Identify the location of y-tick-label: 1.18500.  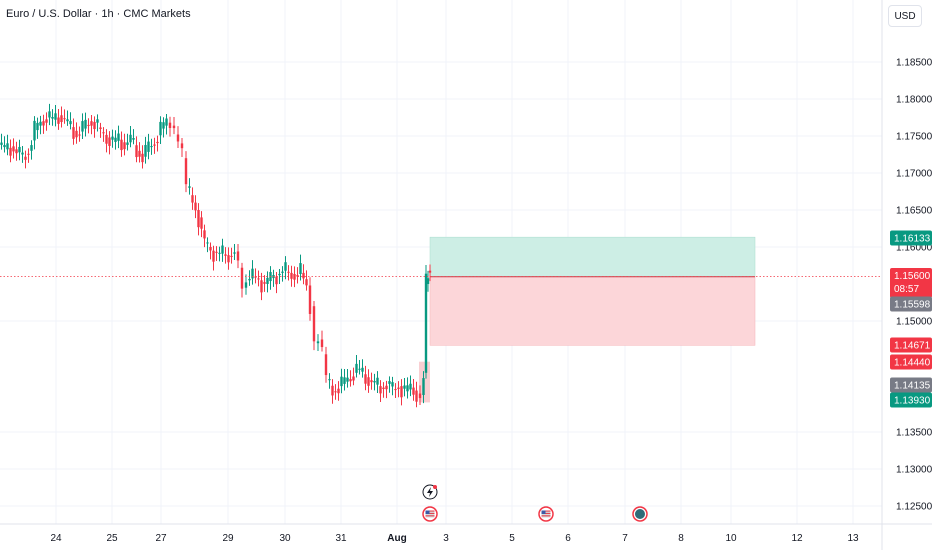
(914, 63).